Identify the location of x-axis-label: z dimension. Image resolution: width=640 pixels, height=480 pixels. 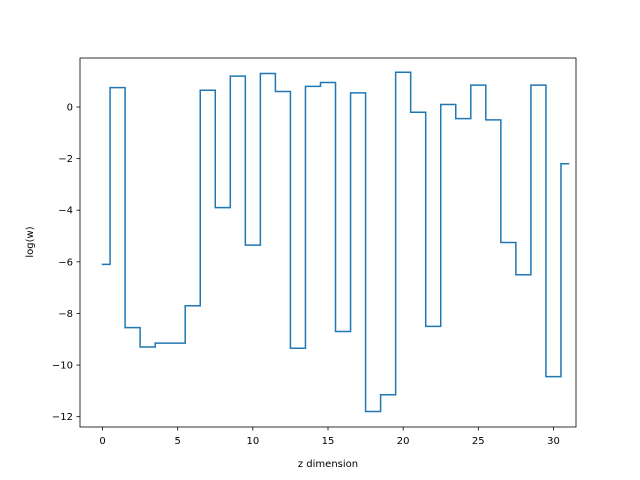
(328, 464).